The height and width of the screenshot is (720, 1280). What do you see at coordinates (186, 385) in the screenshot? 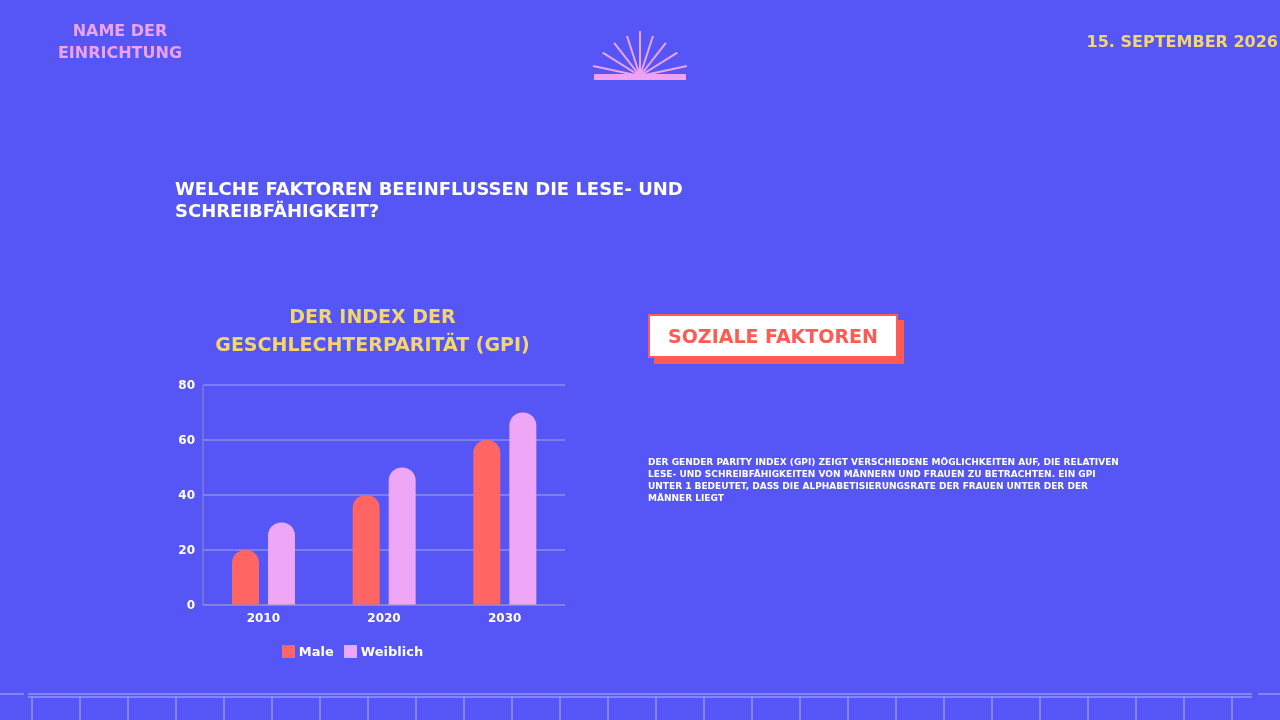
I see `y-tick-label: 80` at bounding box center [186, 385].